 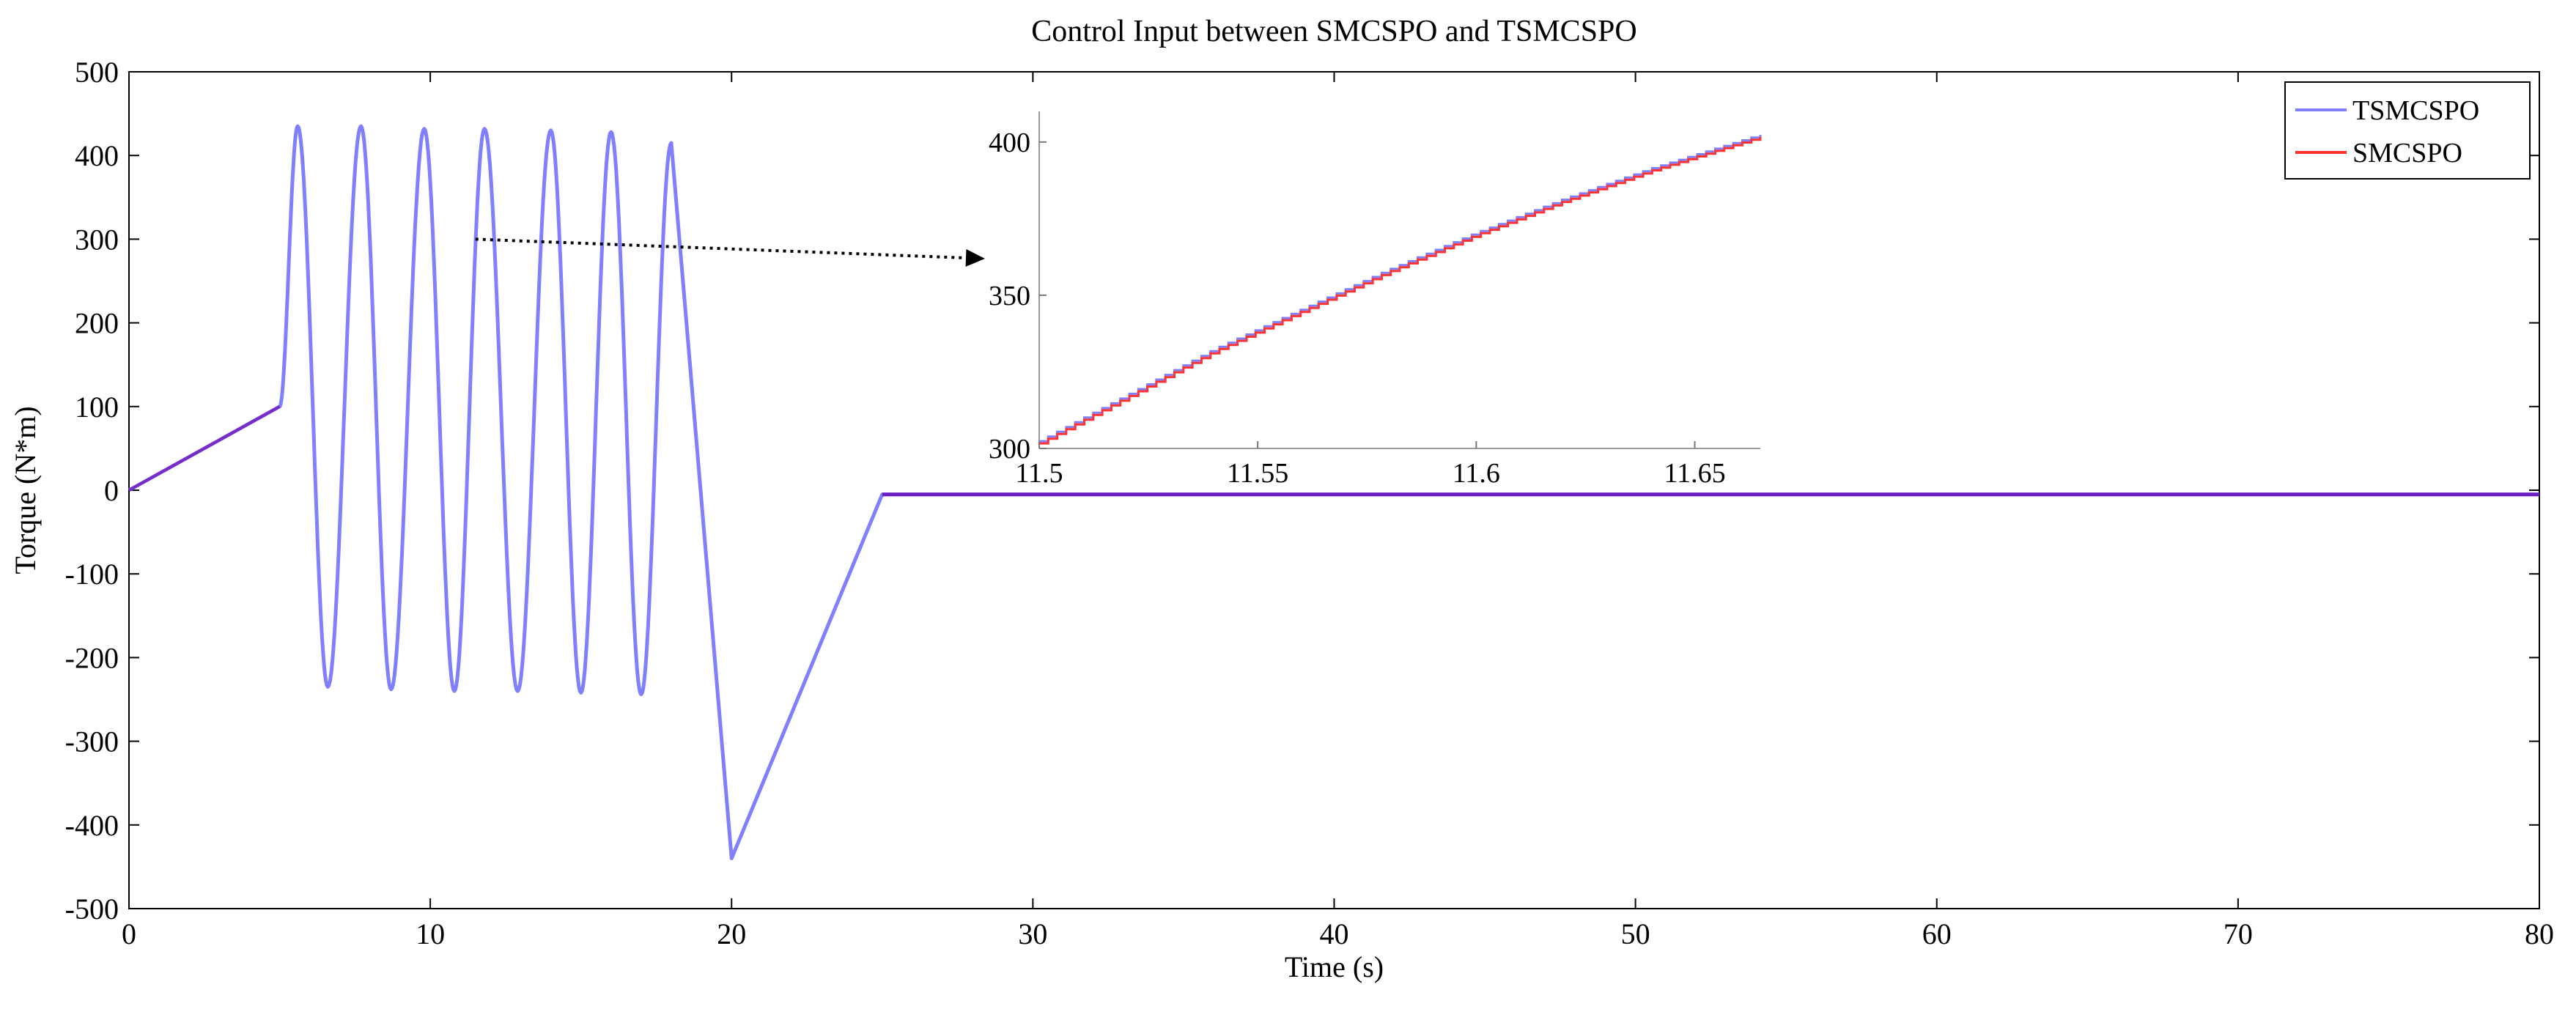 What do you see at coordinates (92, 574) in the screenshot?
I see `y-tick-label: -100` at bounding box center [92, 574].